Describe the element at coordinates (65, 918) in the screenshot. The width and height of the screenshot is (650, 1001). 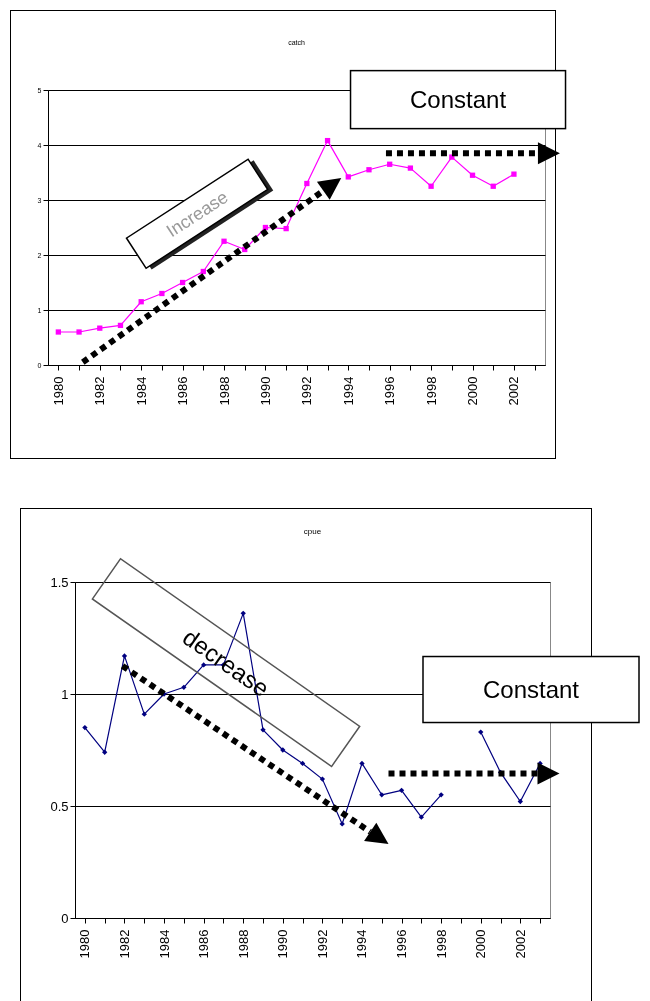
I see `y-tick-label: 0` at that location.